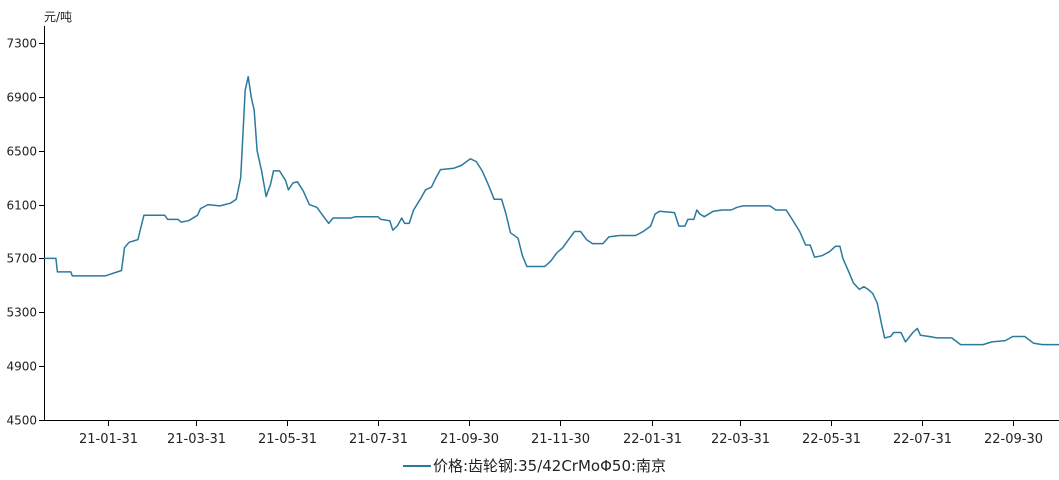 Image resolution: width=1059 pixels, height=480 pixels. What do you see at coordinates (287, 439) in the screenshot?
I see `x-tick-label-21-05-31: 21-05-31` at bounding box center [287, 439].